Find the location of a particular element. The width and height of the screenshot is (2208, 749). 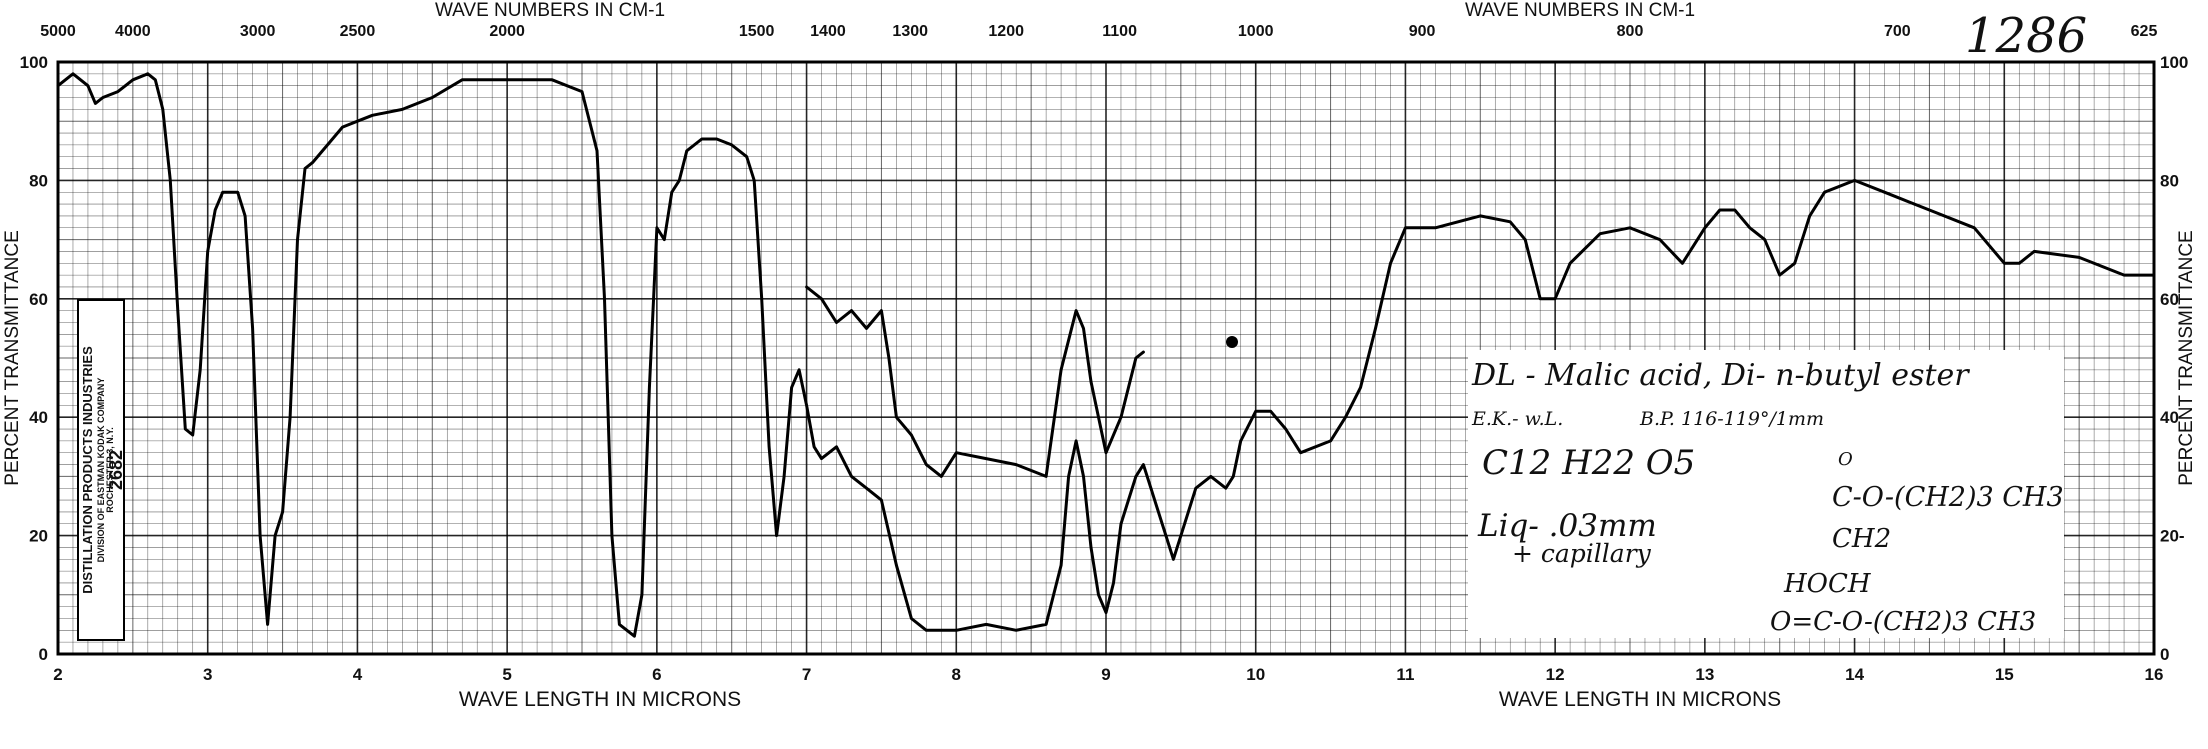

x-tick-label-micron: 10 is located at coordinates (1255, 674).